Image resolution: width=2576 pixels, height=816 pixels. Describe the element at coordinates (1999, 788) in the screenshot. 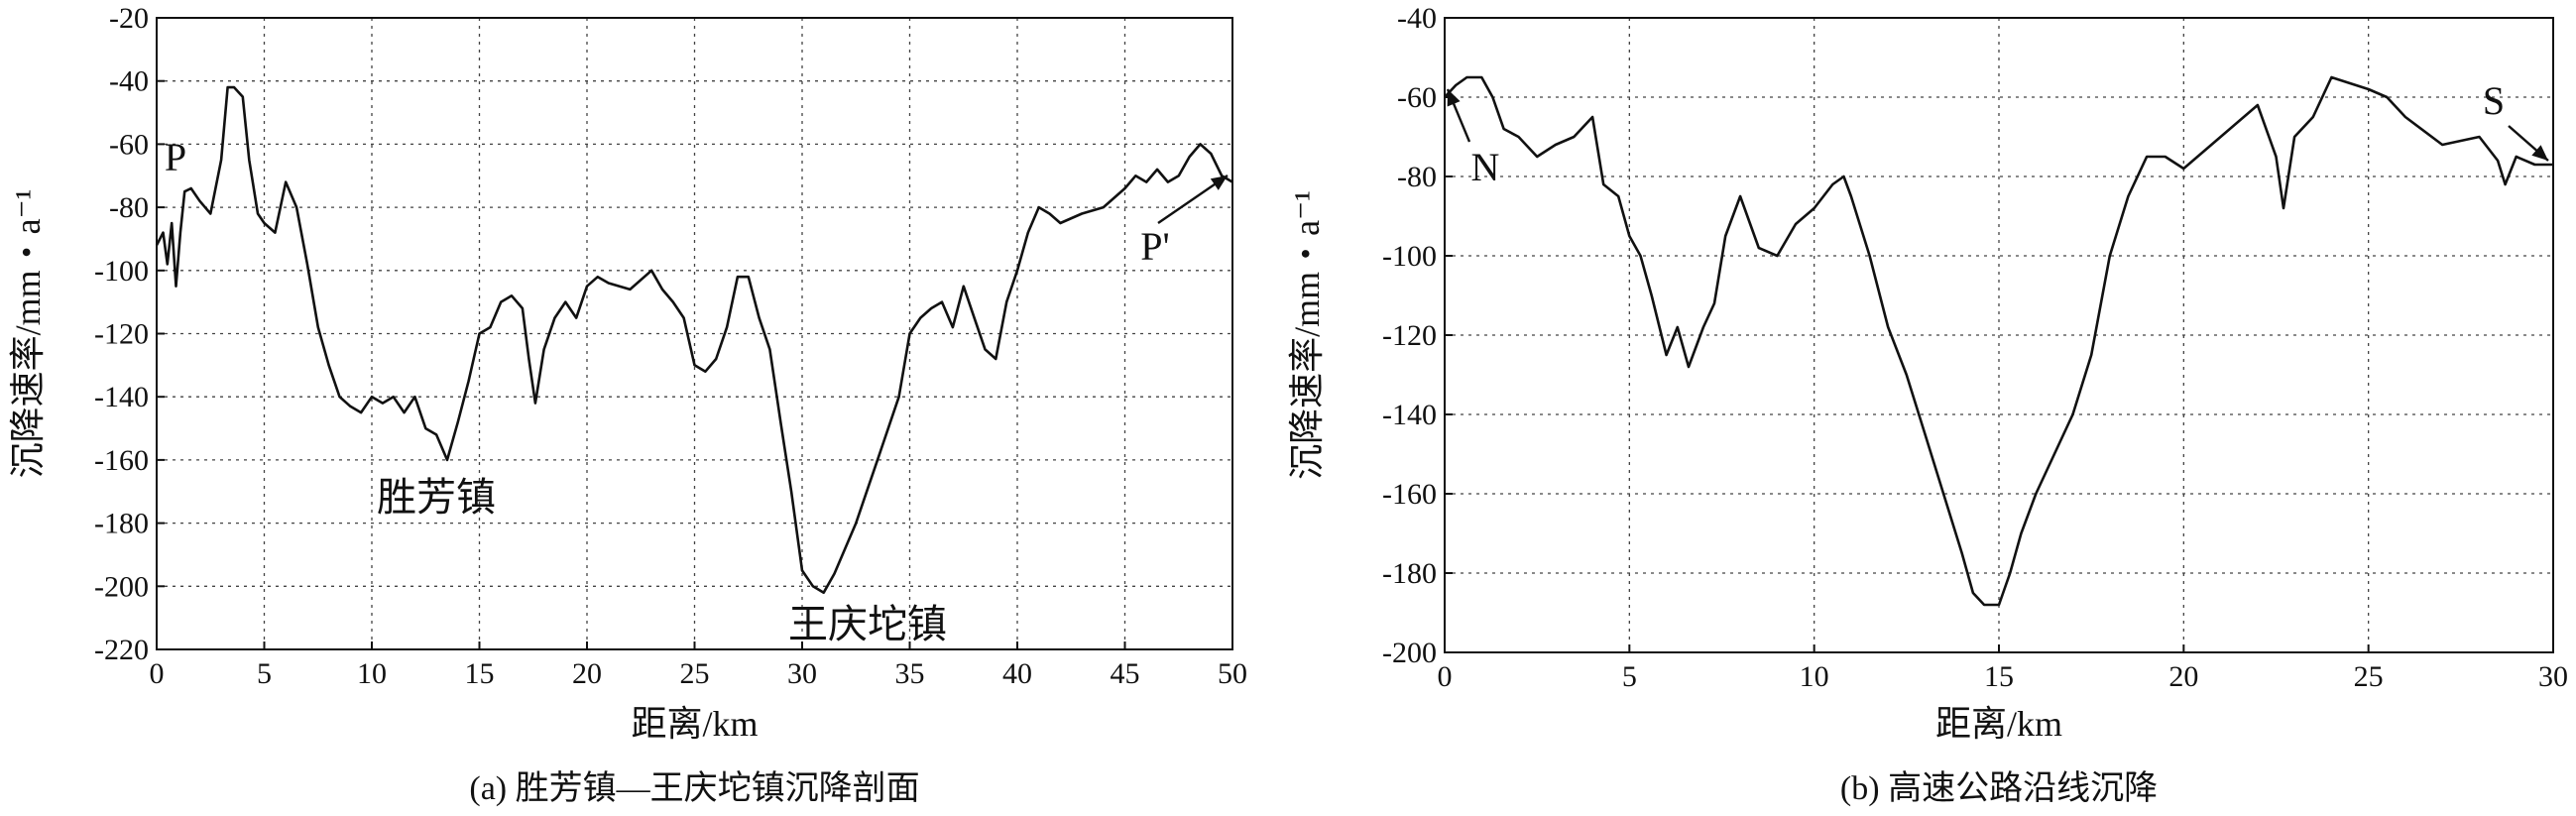

I see `figure-caption: (b) 高速公路沿线沉降` at that location.